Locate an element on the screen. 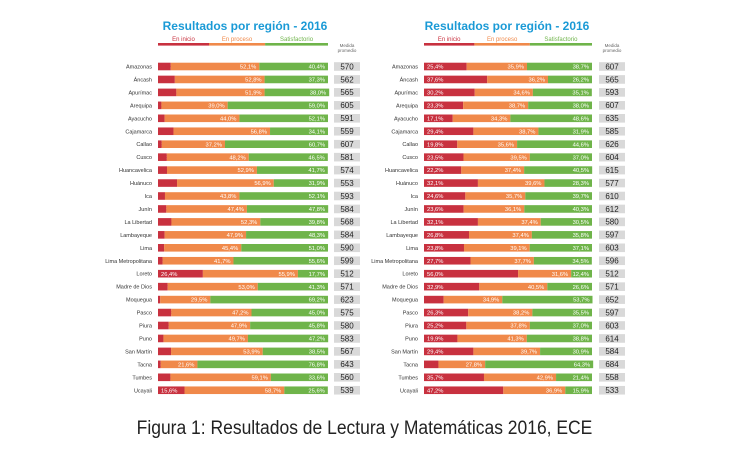  chart2-region-label: Piura is located at coordinates (412, 327).